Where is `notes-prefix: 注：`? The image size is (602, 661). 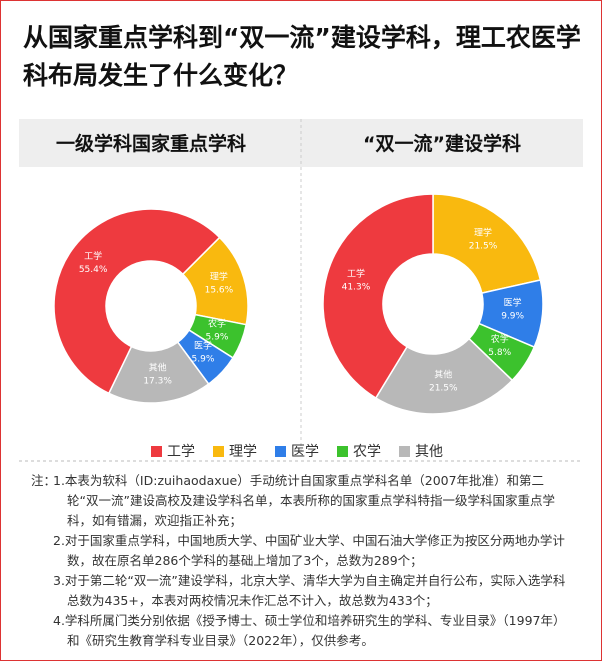
notes-prefix: 注： is located at coordinates (44, 480).